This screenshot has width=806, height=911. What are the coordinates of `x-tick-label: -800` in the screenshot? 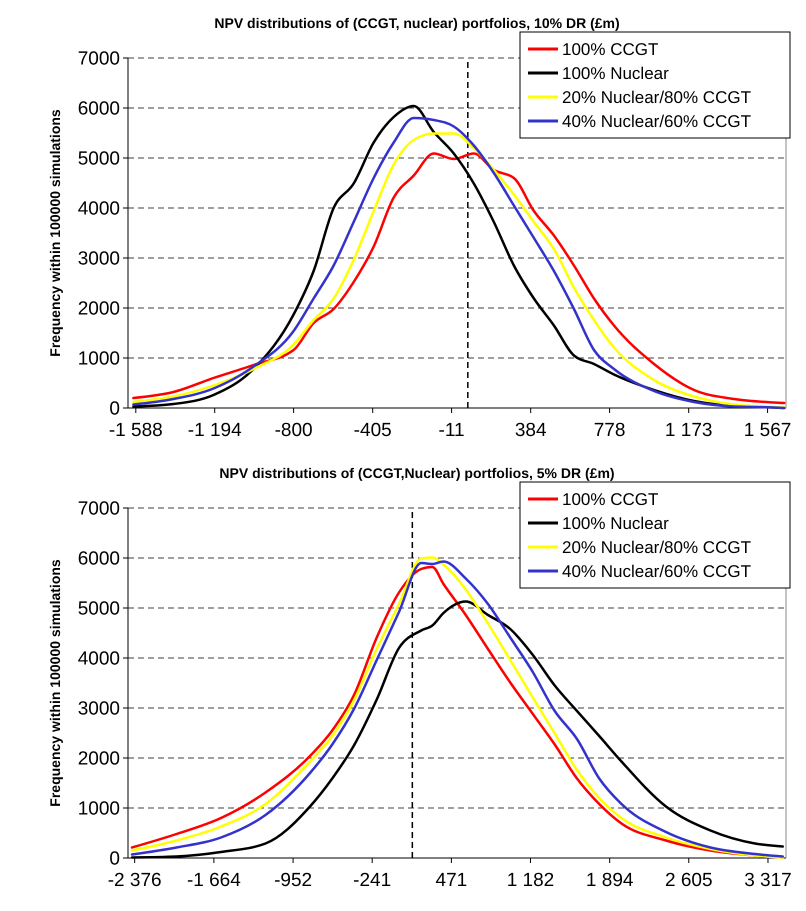 It's located at (293, 430).